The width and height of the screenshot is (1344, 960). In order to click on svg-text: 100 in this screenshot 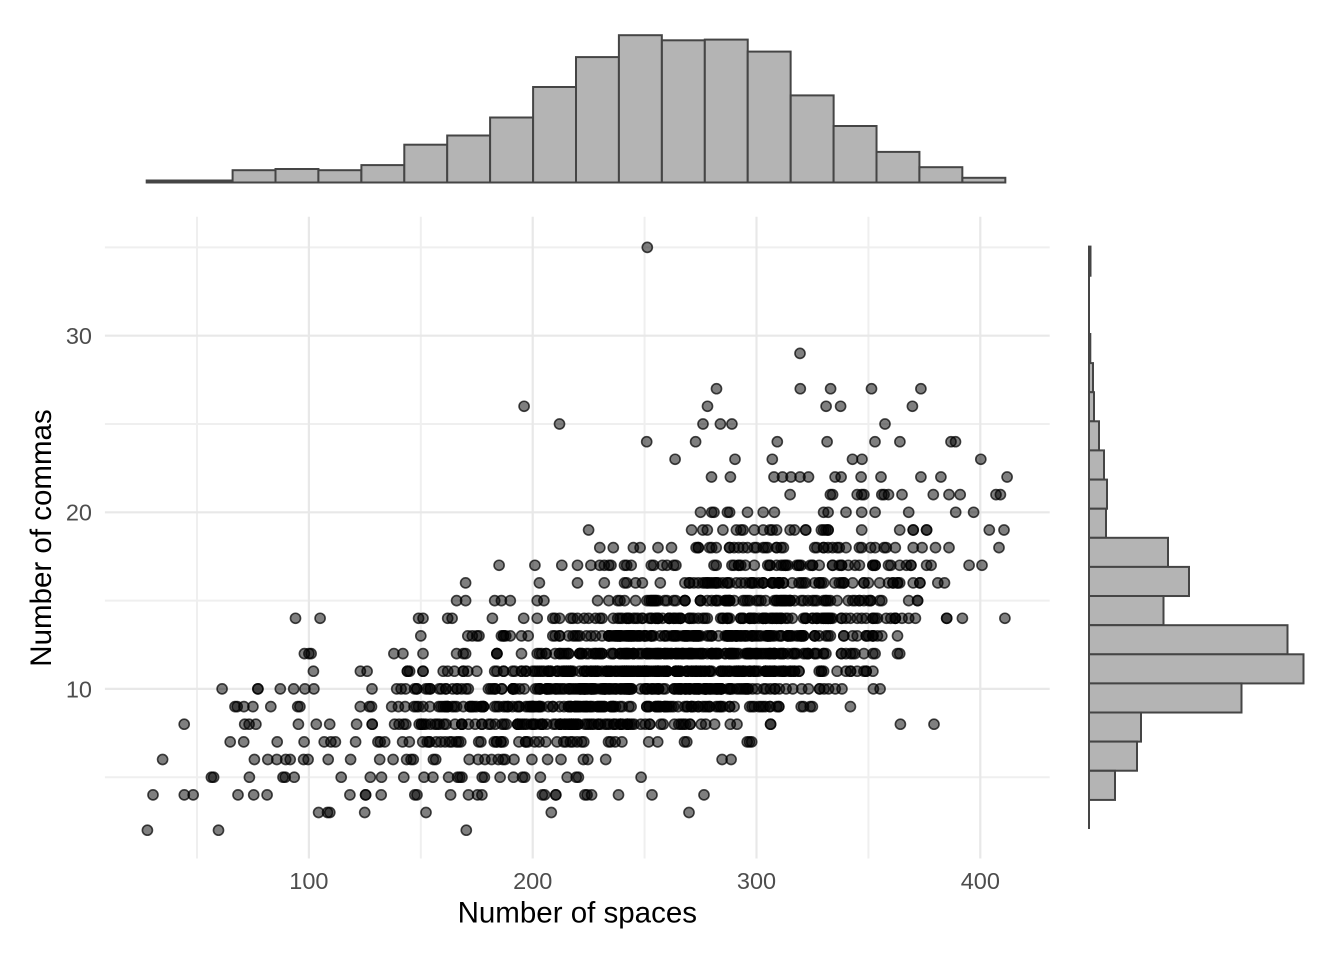, I will do `click(308, 881)`.